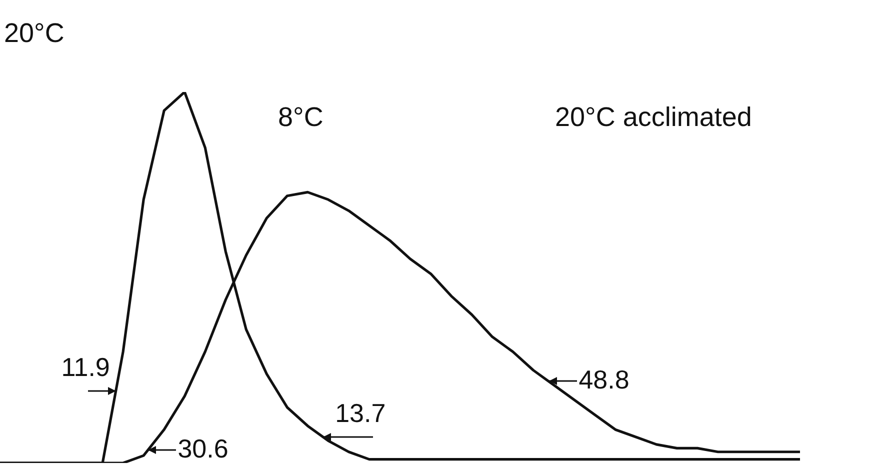 This screenshot has height=466, width=880. Describe the element at coordinates (203, 449) in the screenshot. I see `annotation: 30.6` at that location.